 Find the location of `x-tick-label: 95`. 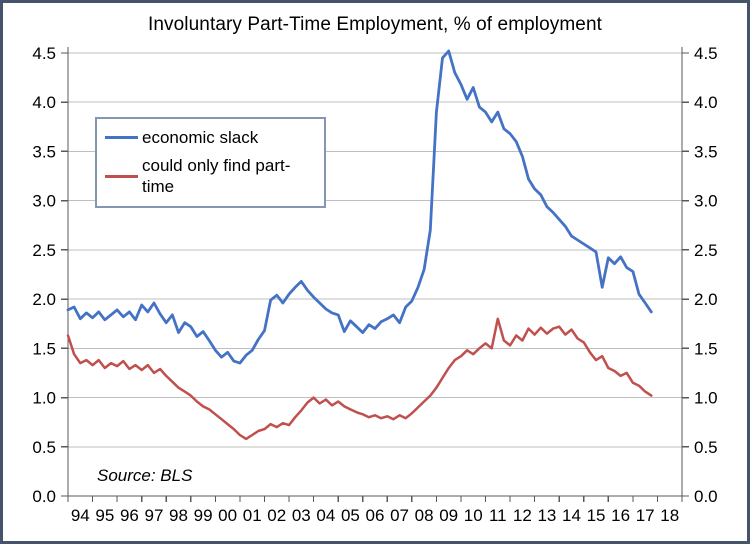

x-tick-label: 95 is located at coordinates (104, 515).